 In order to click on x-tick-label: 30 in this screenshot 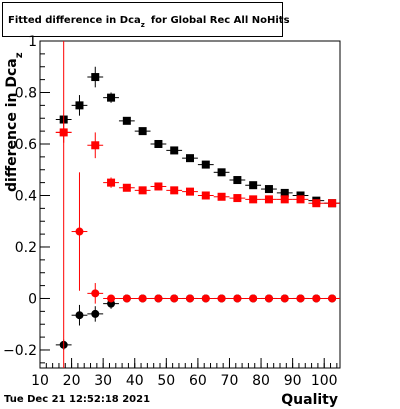, I will do `click(103, 381)`.